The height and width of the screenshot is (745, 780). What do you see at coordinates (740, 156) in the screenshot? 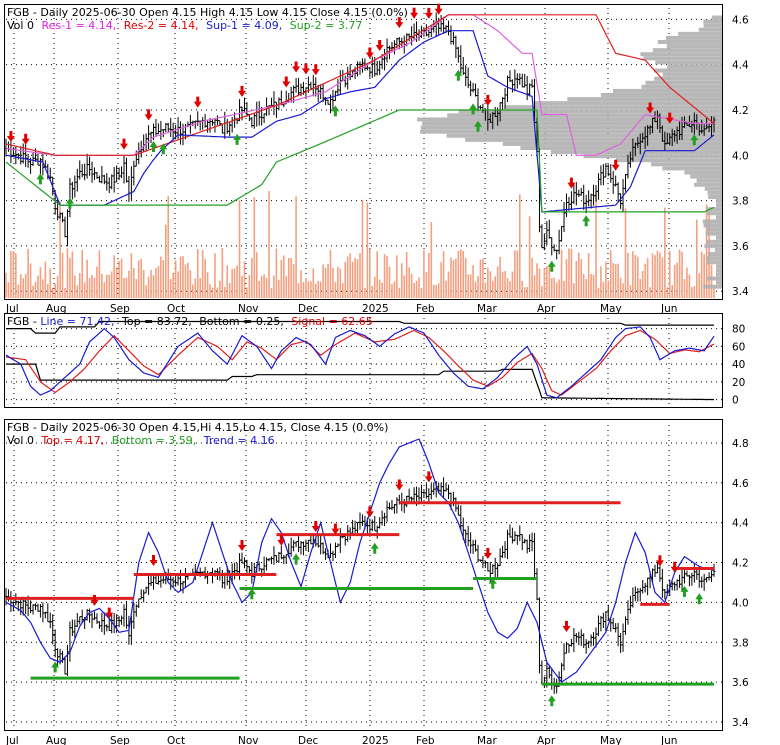
I see `y-tick-label: 4.0` at bounding box center [740, 156].